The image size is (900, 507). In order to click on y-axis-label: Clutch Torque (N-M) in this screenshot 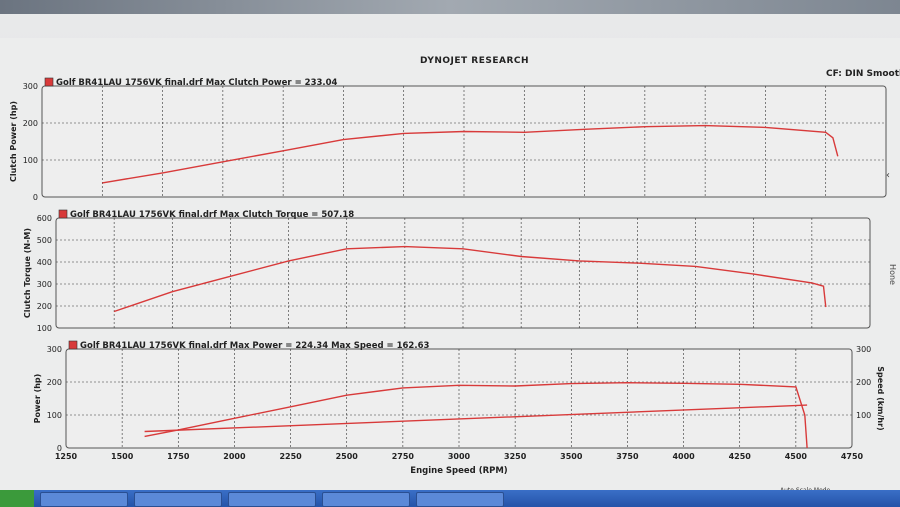, I will do `click(27, 273)`.